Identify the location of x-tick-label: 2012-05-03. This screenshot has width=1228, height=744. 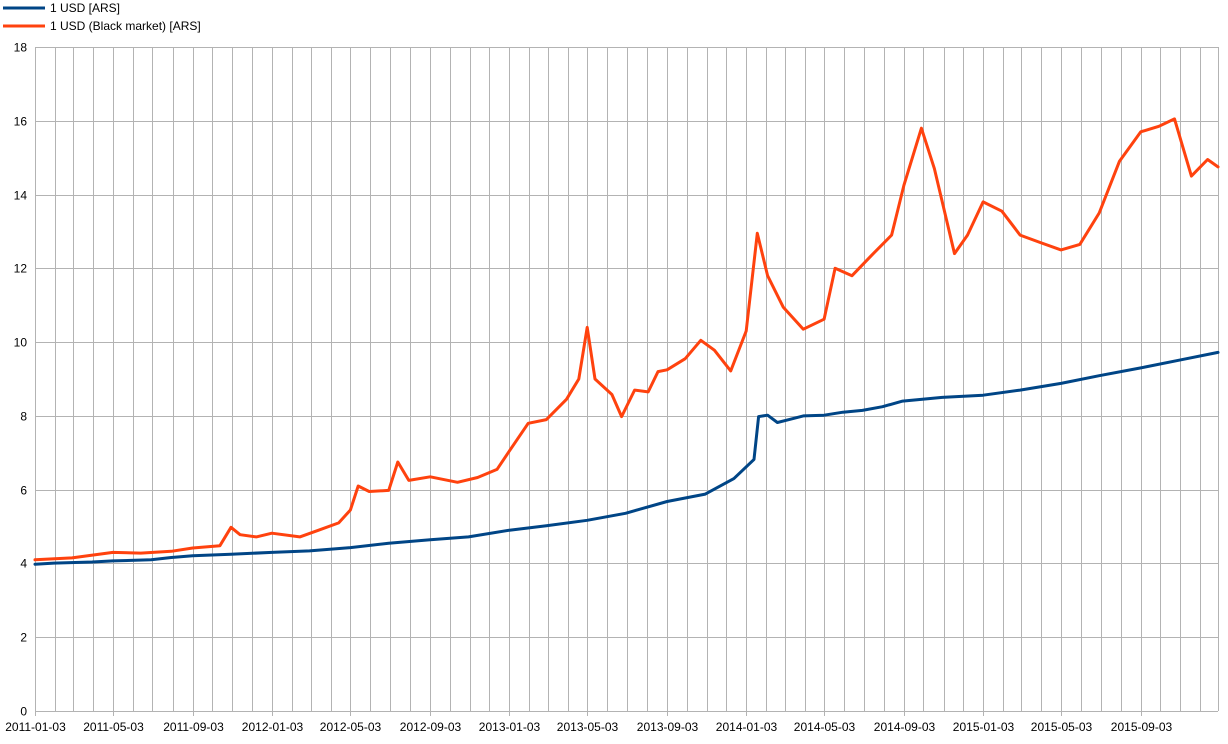
(351, 727).